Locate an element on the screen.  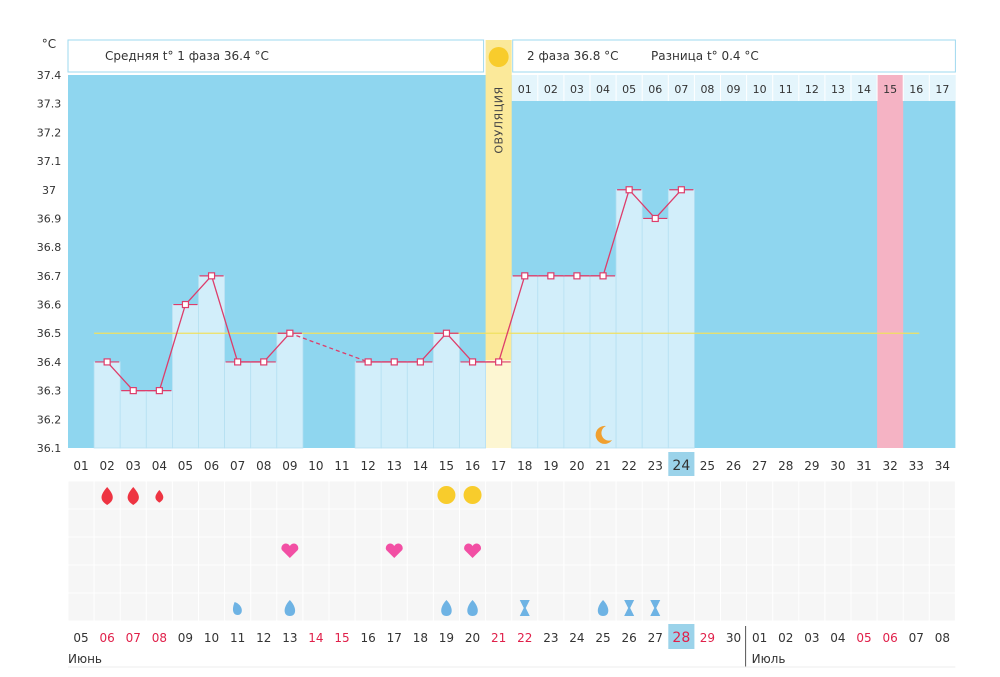
calendar-date-label: 10 is located at coordinates (211, 638).